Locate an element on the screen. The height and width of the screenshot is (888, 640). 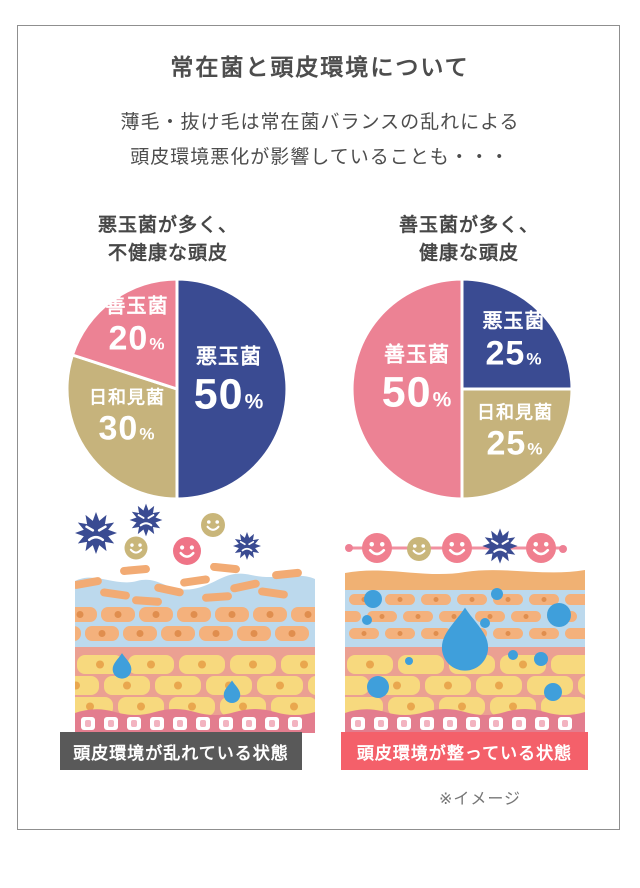
pie-label-neutral-30: 日和見菌 30% is located at coordinates (127, 417).